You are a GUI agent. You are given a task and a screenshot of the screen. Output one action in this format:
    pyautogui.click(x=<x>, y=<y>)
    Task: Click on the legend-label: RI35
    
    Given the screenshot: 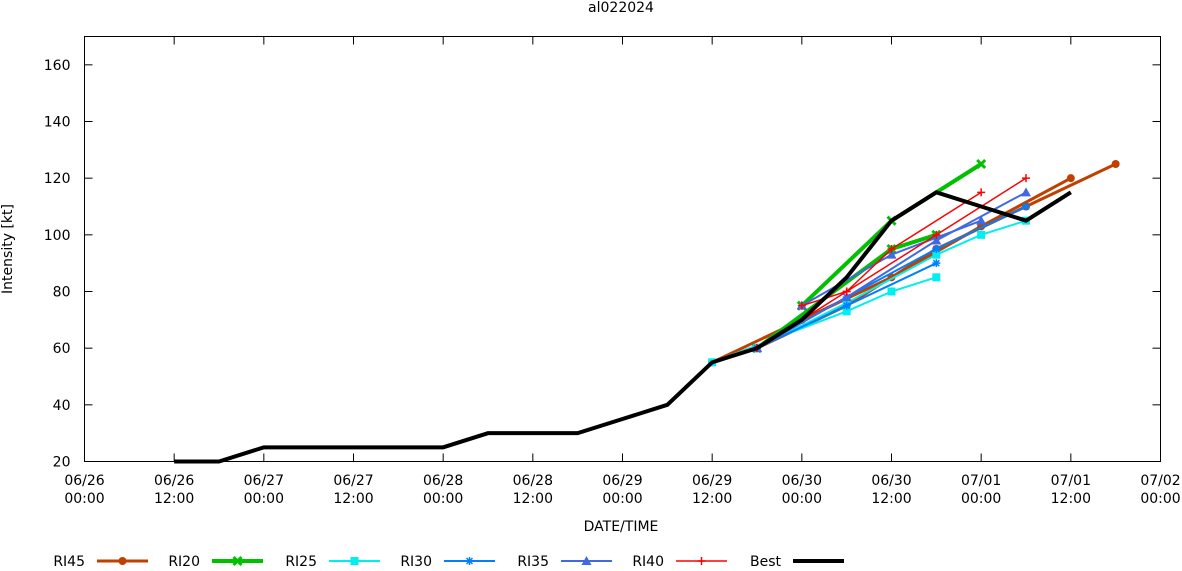 What is the action you would take?
    pyautogui.click(x=533, y=560)
    